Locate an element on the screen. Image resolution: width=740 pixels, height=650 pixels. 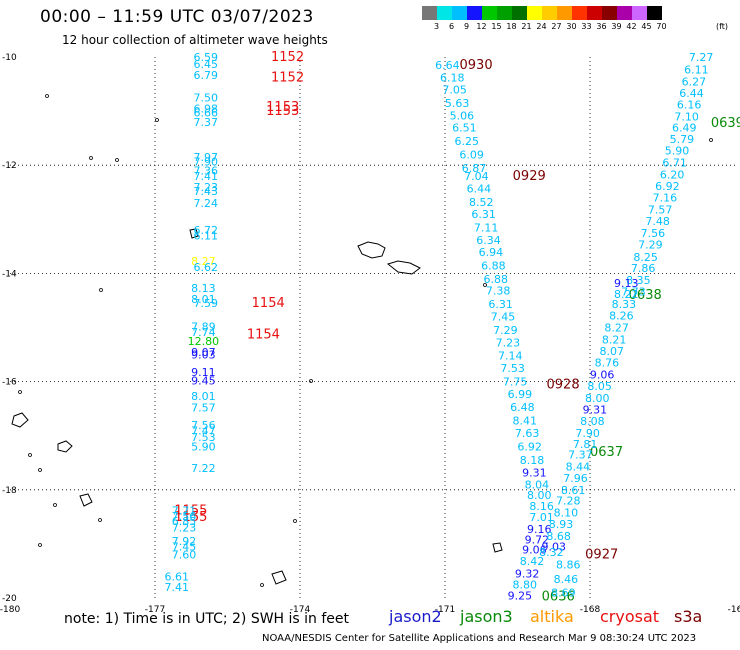
wave-height-value: 6.18 is located at coordinates (452, 78).